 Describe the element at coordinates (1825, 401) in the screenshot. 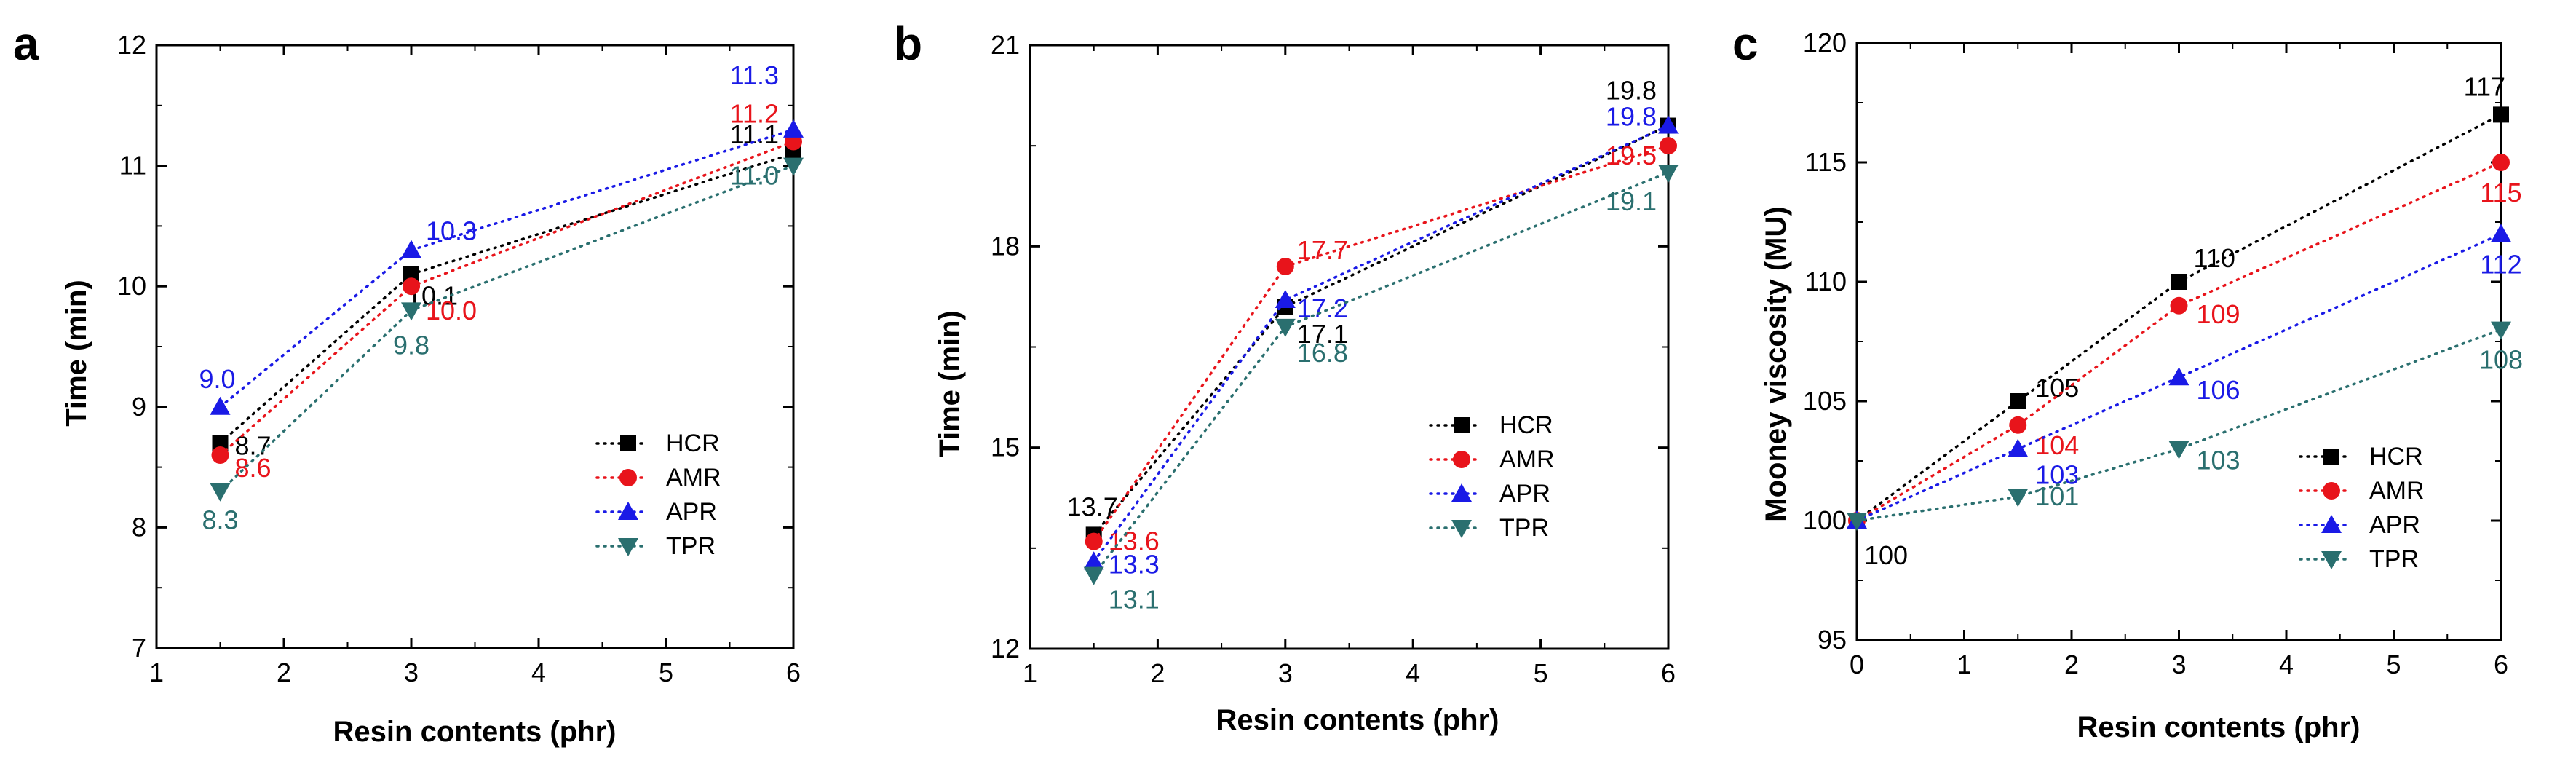

I see `y-tick-label: 105` at that location.